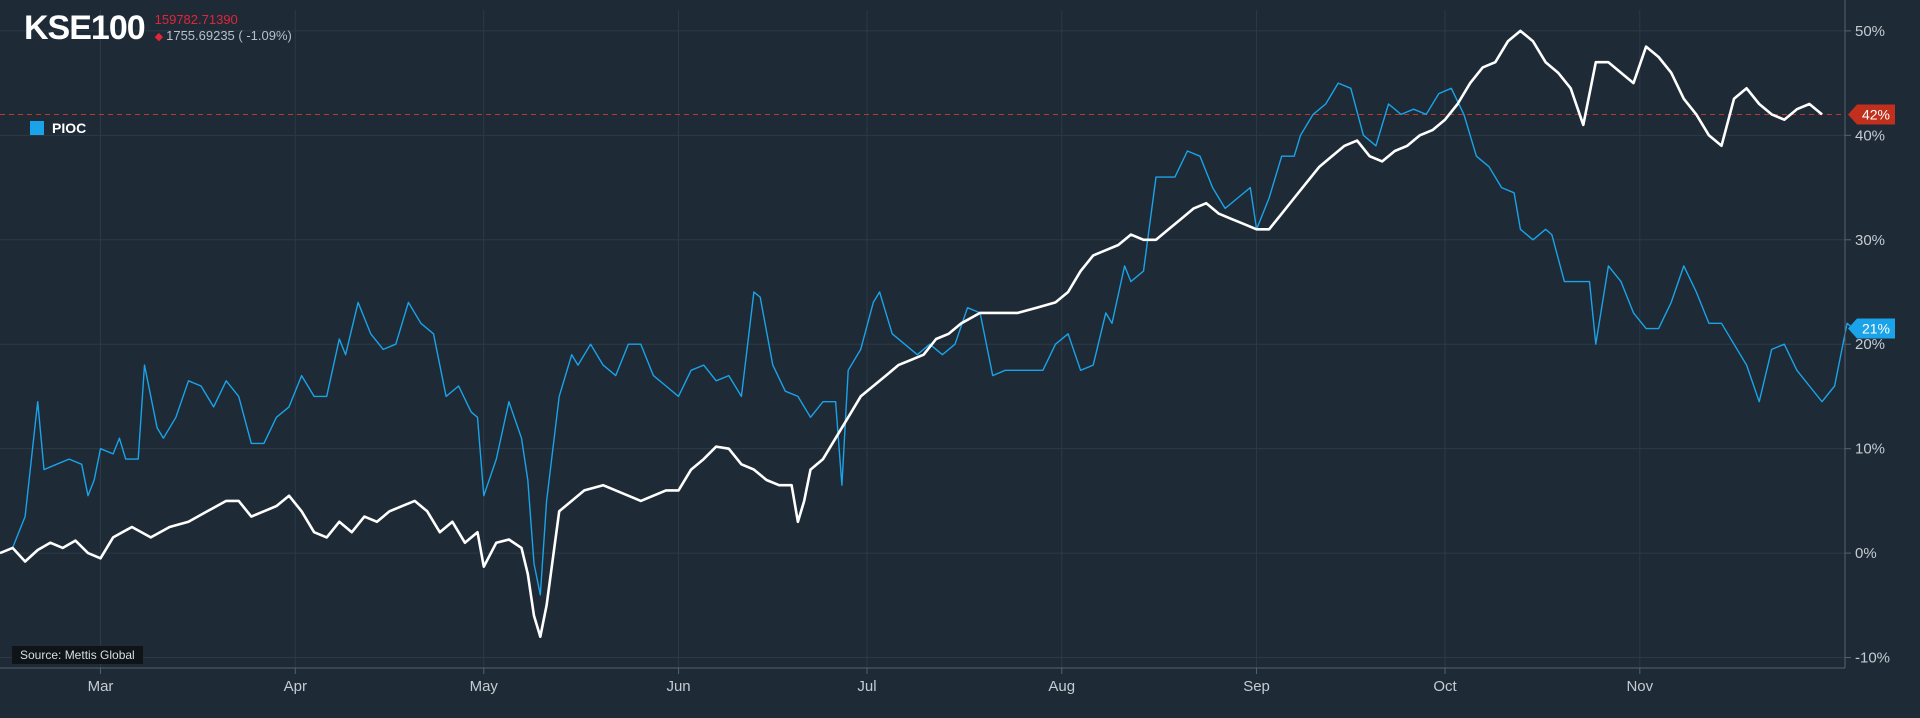 The height and width of the screenshot is (718, 1920). What do you see at coordinates (1876, 114) in the screenshot?
I see `last-value-label-kse100: 42%` at bounding box center [1876, 114].